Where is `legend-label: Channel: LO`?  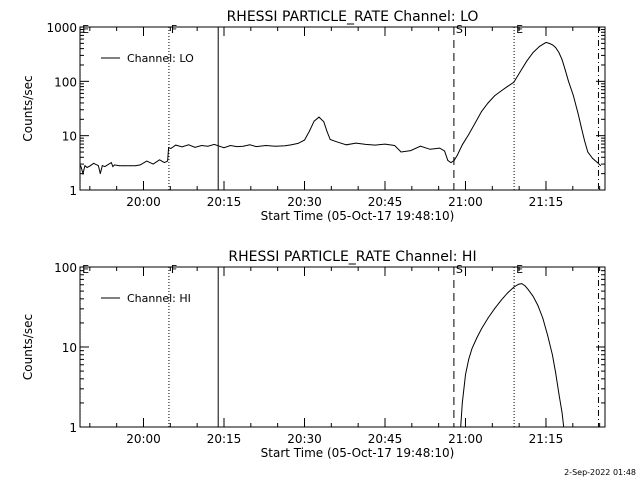 legend-label: Channel: LO is located at coordinates (160, 58).